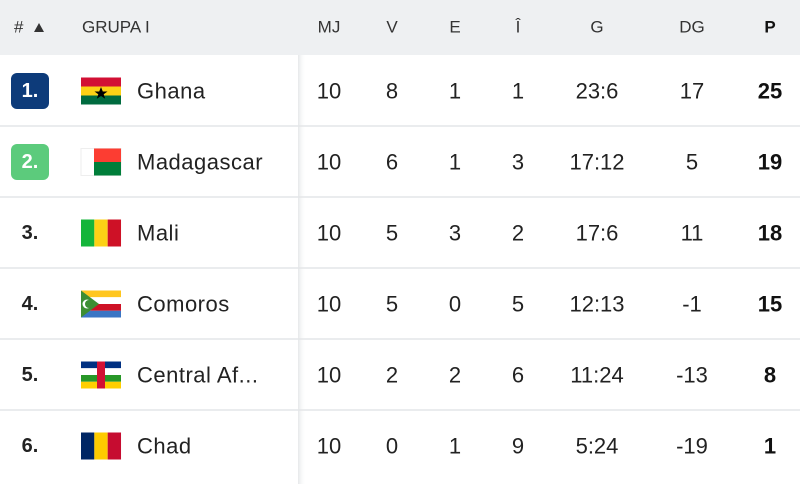 Image resolution: width=800 pixels, height=484 pixels. I want to click on table-row: 6. Chad 10 0 1 9 5:24 -19 1, so click(399, 446).